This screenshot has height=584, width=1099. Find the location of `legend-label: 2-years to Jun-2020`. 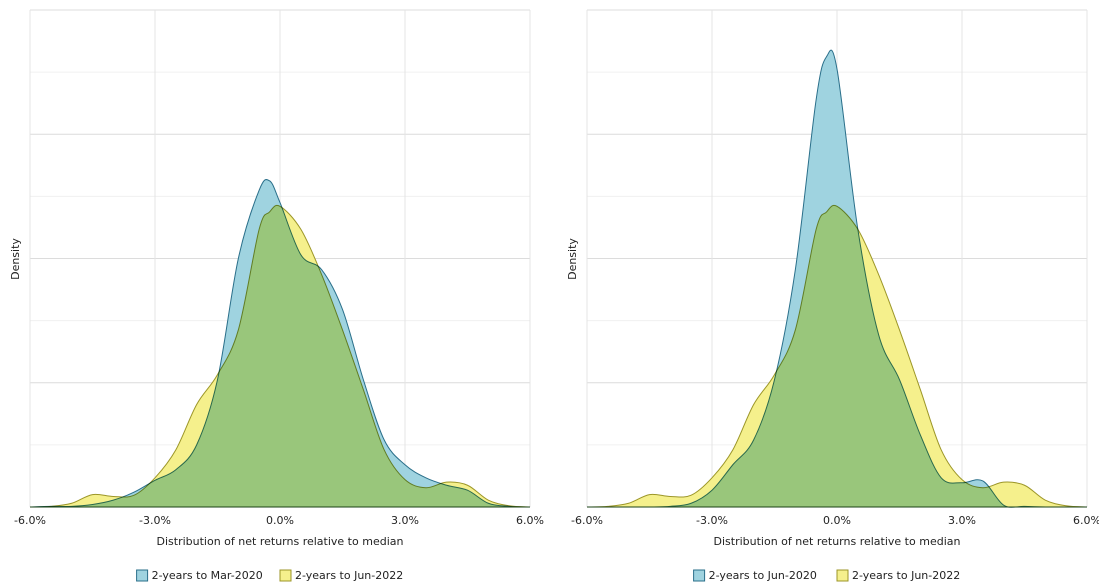

legend-label: 2-years to Jun-2020 is located at coordinates (763, 575).